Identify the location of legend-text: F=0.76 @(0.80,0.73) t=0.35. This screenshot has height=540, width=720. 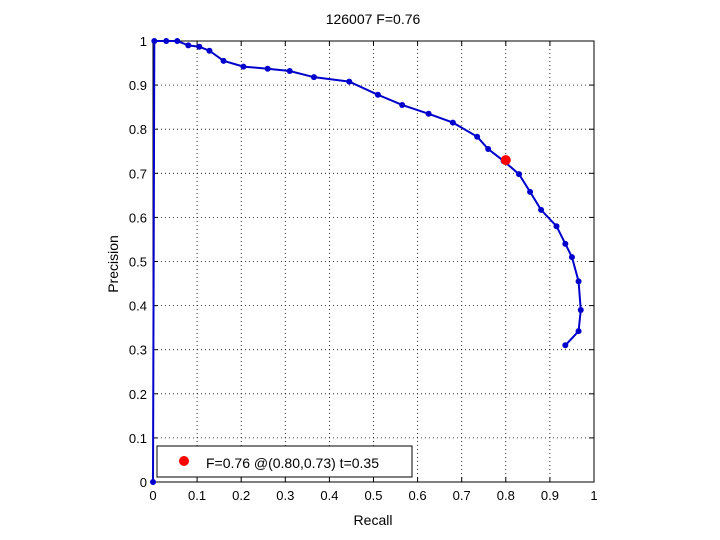
(292, 463).